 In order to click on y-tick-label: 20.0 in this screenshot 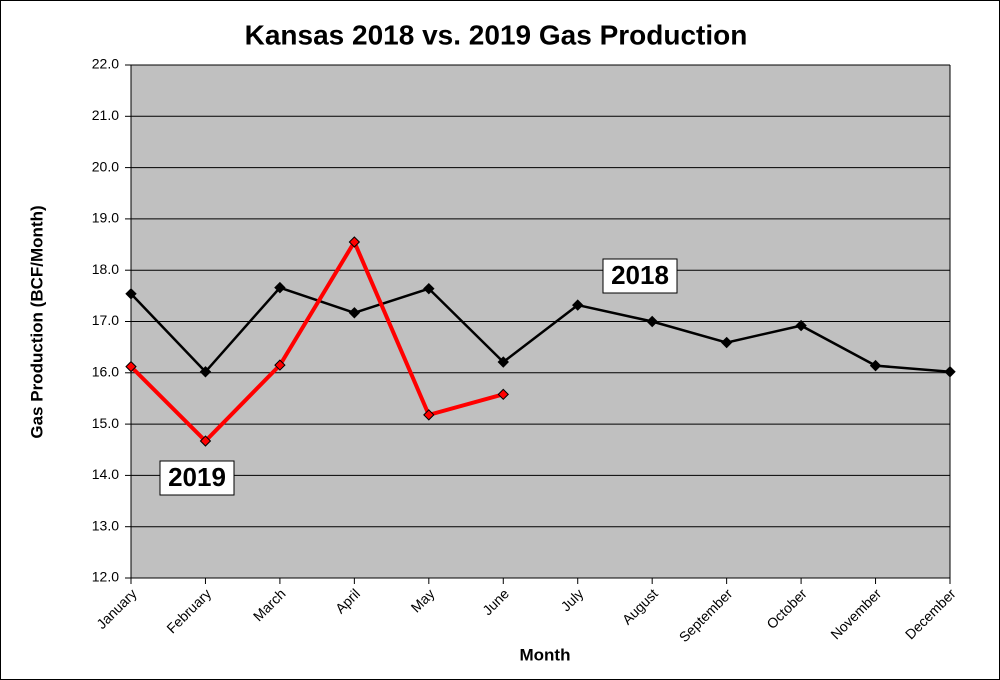, I will do `click(105, 166)`.